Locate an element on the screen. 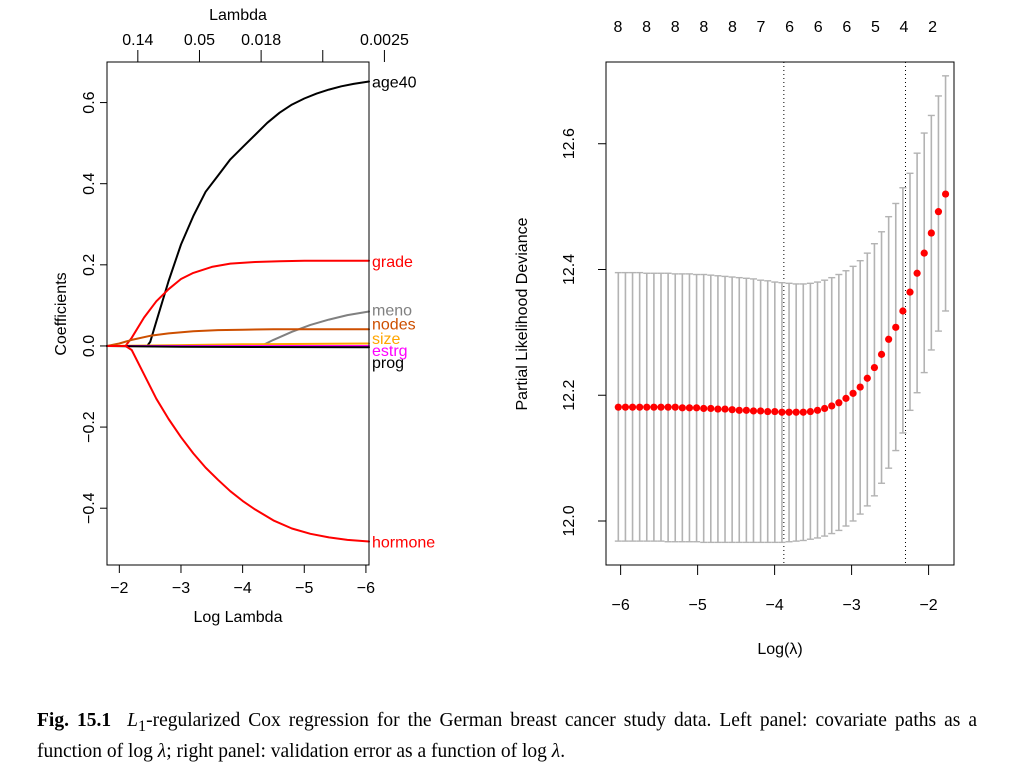 This screenshot has height=774, width=1009. right-top-counts: 8 8 8 8 8 7 6 6 6 5 4 2 is located at coordinates (776, 27).